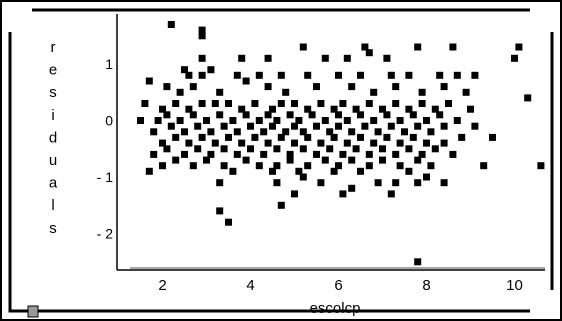 The width and height of the screenshot is (562, 321). What do you see at coordinates (53, 70) in the screenshot?
I see `y-axis-label-letter: e` at bounding box center [53, 70].